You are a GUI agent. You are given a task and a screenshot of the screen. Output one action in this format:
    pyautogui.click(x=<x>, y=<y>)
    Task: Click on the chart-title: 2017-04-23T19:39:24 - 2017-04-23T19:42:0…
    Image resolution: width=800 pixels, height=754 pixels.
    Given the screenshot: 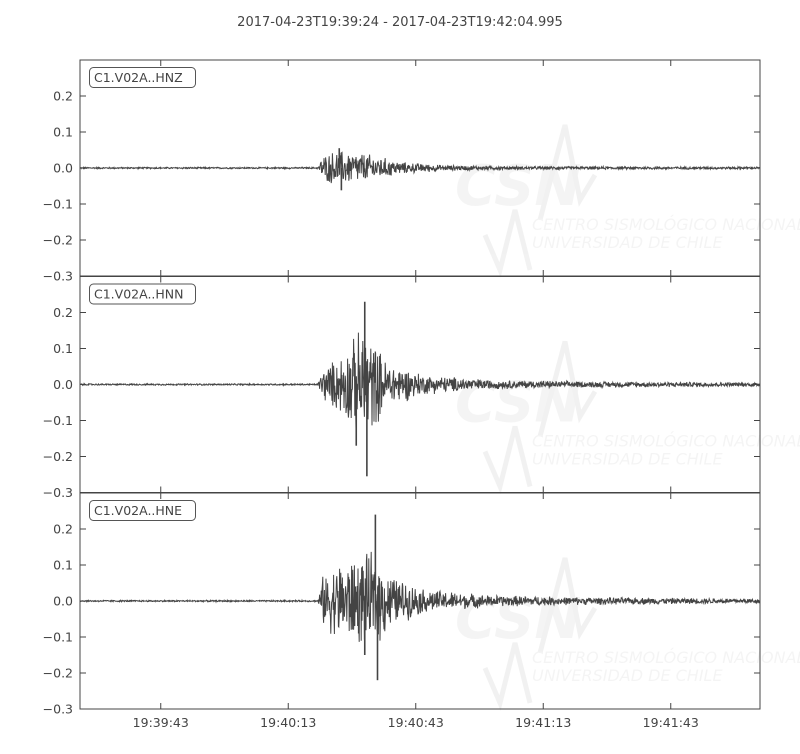 What is the action you would take?
    pyautogui.click(x=400, y=22)
    